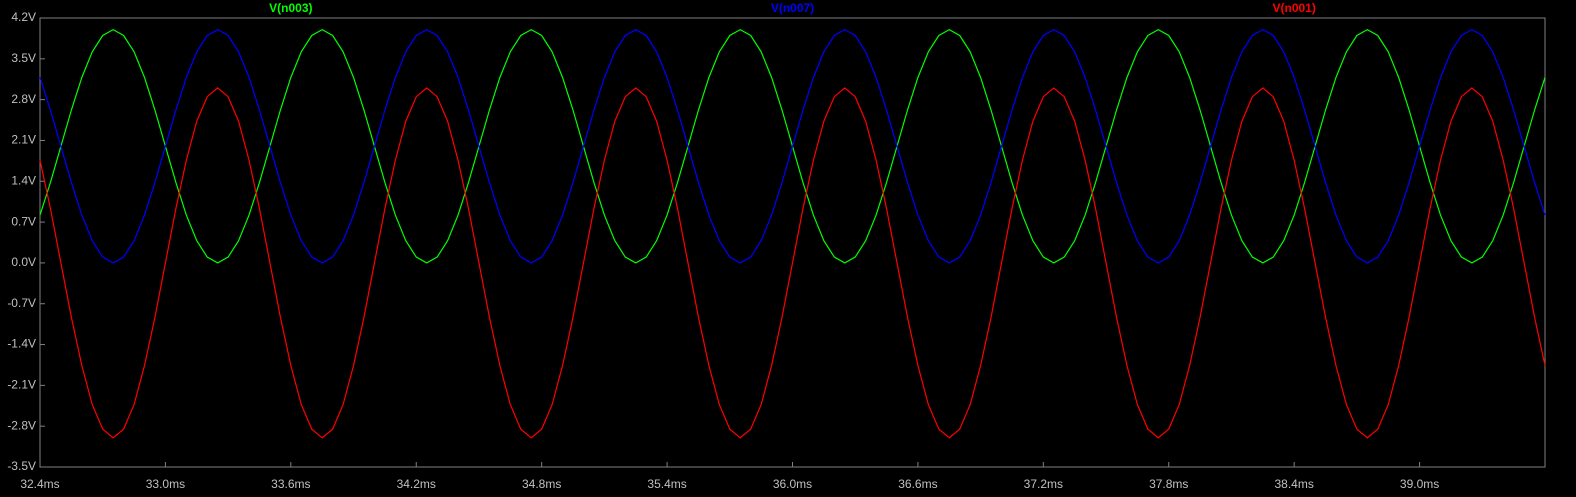 Image resolution: width=1576 pixels, height=497 pixels. I want to click on y-tick-label: 0.0V, so click(23, 262).